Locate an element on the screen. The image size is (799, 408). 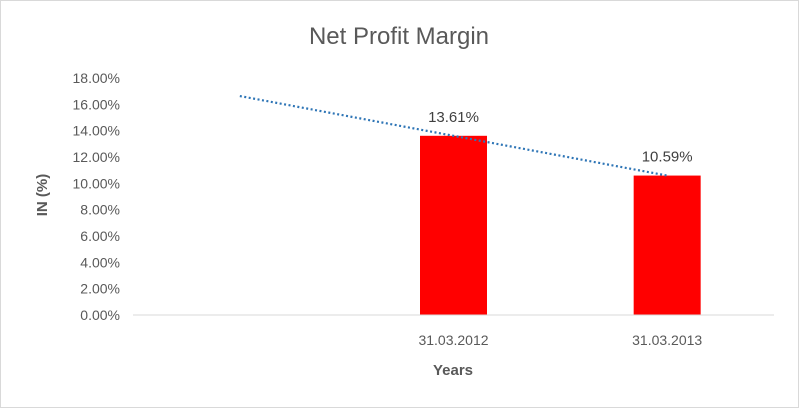
y-tick-label: 6.00% is located at coordinates (100, 236).